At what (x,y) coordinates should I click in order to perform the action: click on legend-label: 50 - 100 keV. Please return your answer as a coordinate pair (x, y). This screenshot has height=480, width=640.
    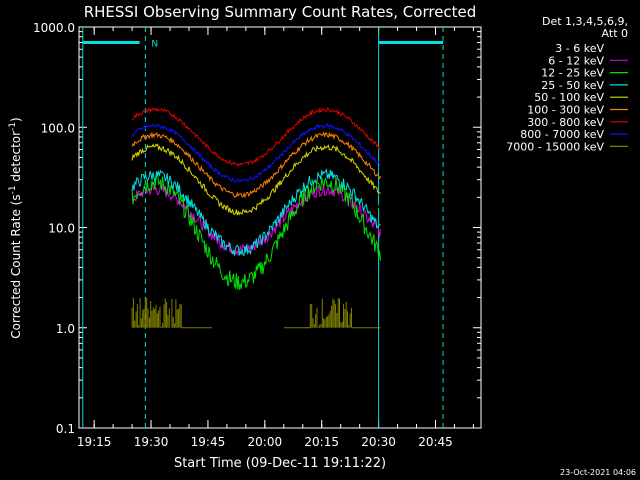
    Looking at the image, I should click on (569, 97).